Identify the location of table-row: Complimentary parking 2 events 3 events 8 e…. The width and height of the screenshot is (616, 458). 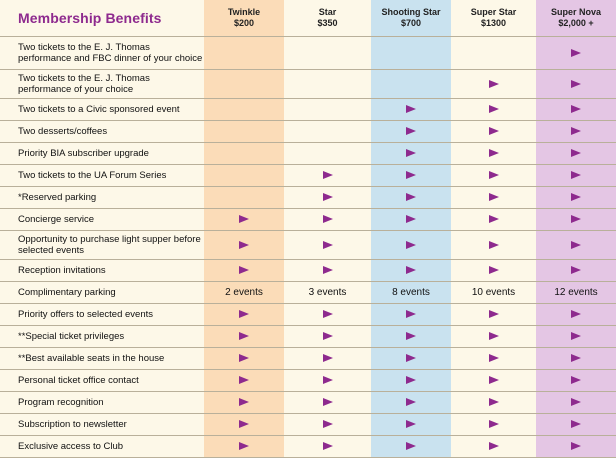
(308, 292).